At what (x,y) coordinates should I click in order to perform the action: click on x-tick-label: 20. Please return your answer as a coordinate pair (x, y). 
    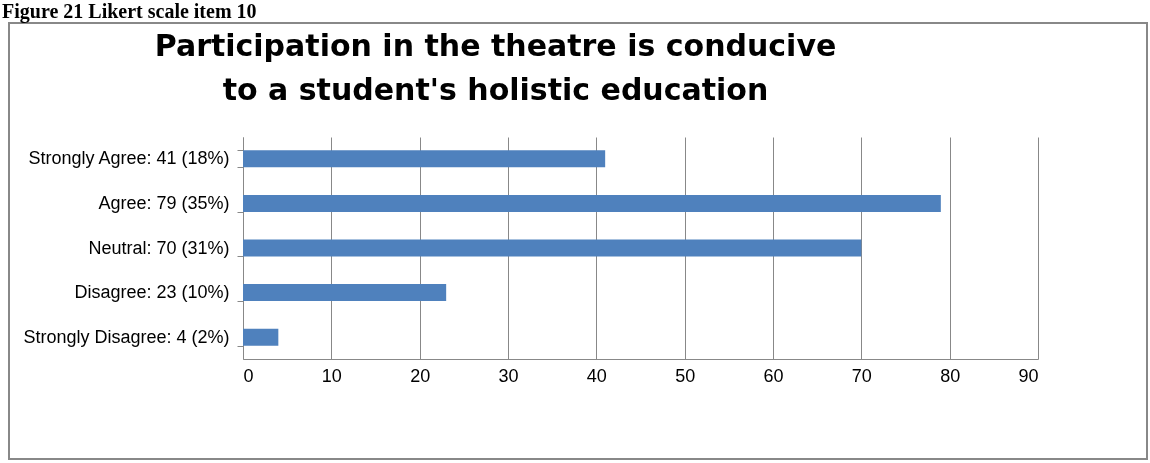
    Looking at the image, I should click on (420, 375).